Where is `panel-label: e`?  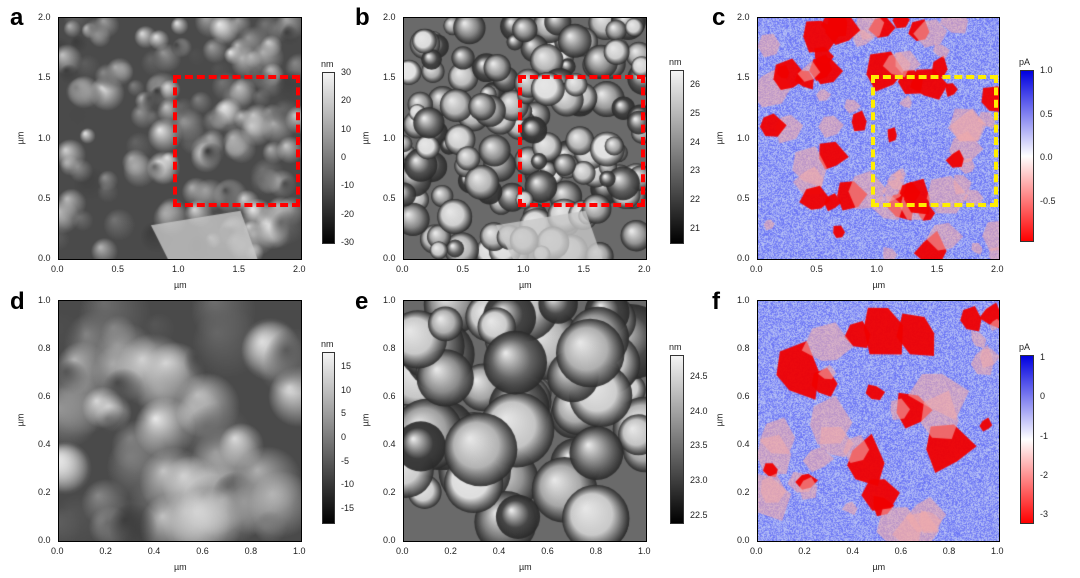 panel-label: e is located at coordinates (362, 301).